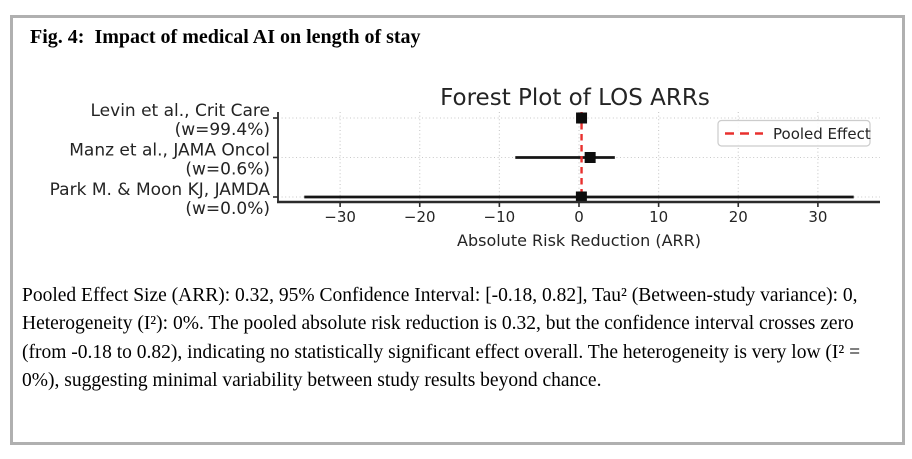  Describe the element at coordinates (822, 134) in the screenshot. I see `legend-label: Pooled Effect` at that location.